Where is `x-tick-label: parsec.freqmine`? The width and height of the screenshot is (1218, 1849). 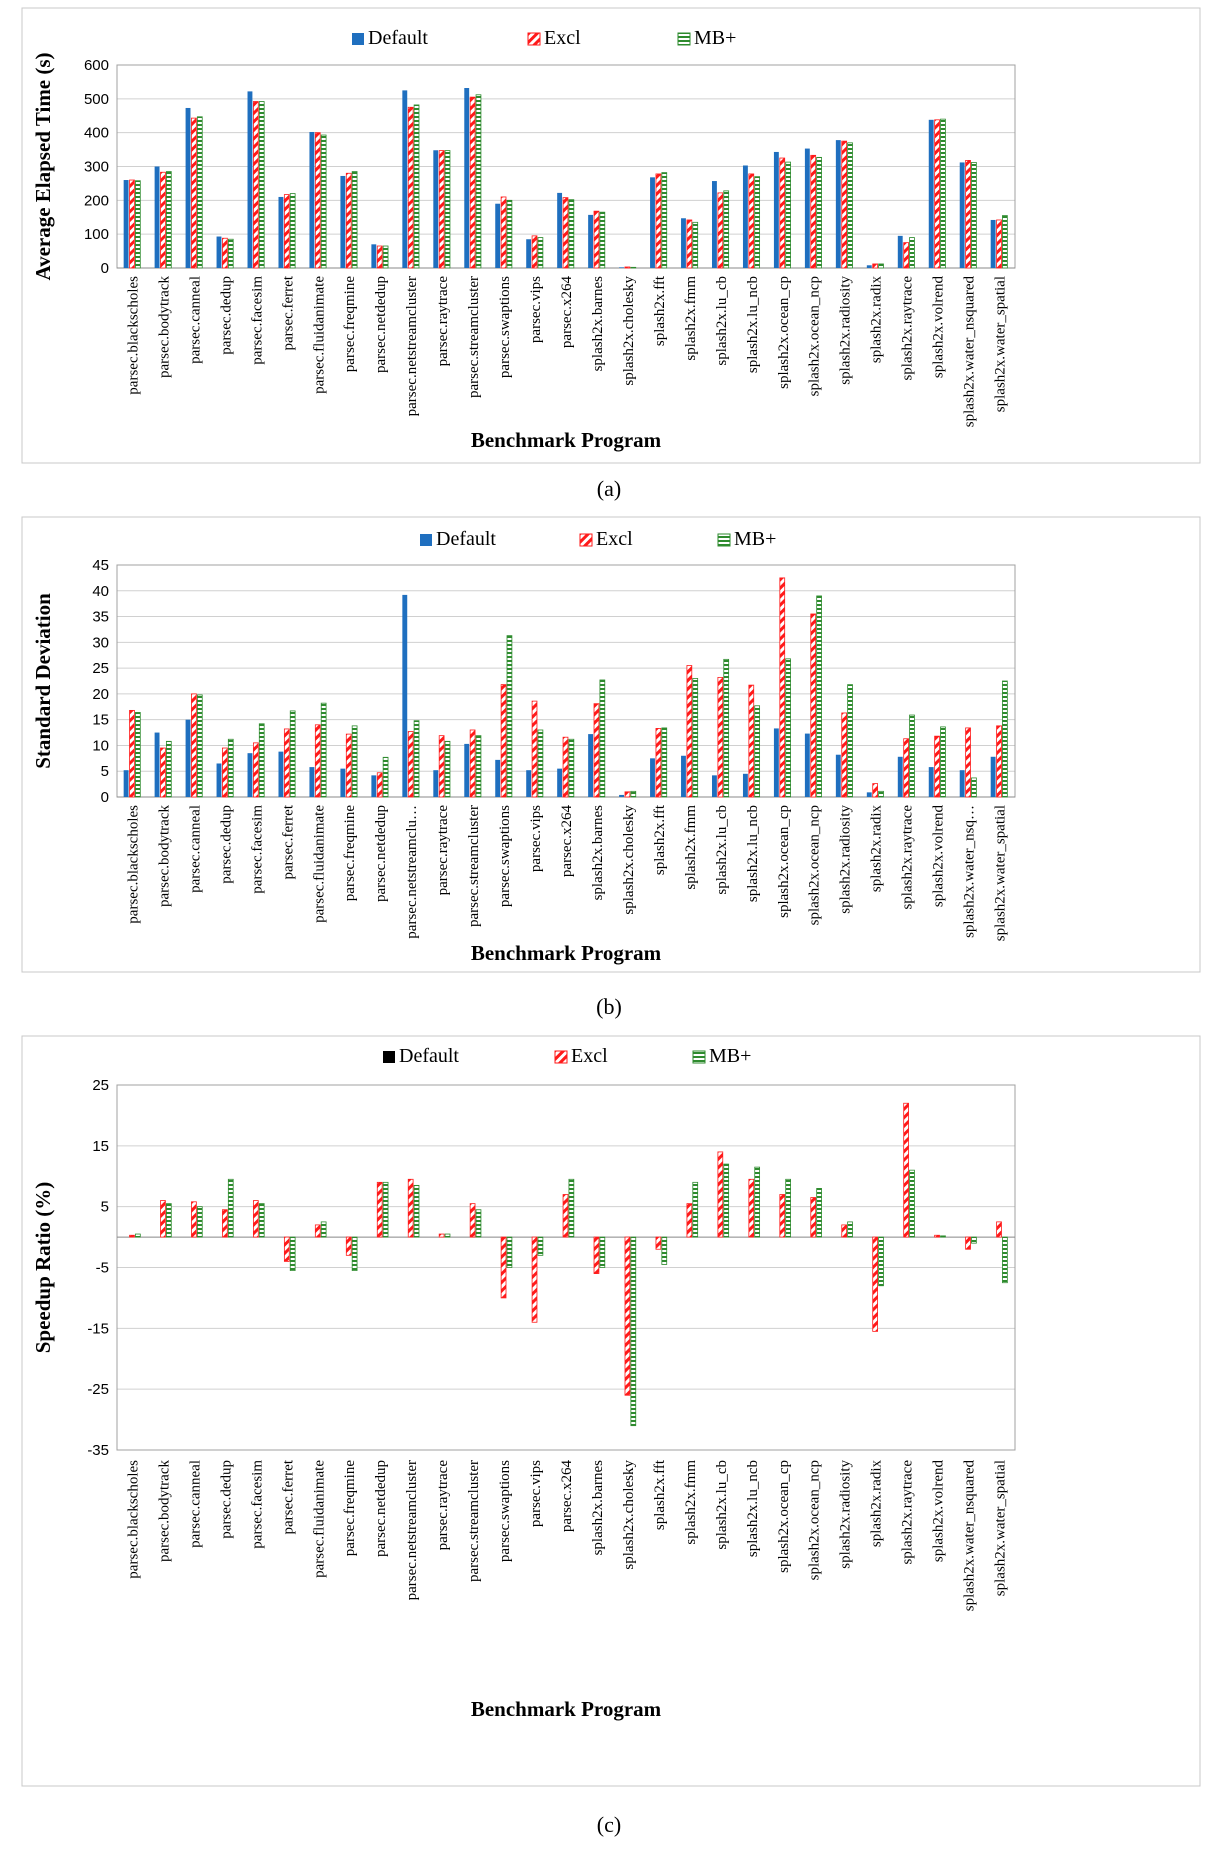
x-tick-label: parsec.freqmine is located at coordinates (350, 853).